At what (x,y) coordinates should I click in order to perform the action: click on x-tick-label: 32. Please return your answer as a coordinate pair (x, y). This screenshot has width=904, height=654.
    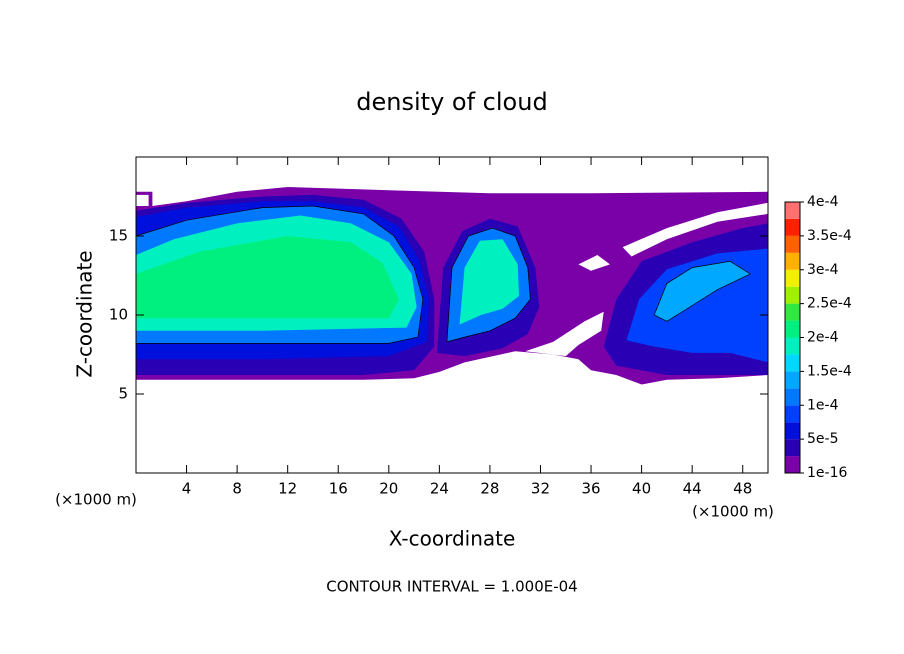
    Looking at the image, I should click on (540, 489).